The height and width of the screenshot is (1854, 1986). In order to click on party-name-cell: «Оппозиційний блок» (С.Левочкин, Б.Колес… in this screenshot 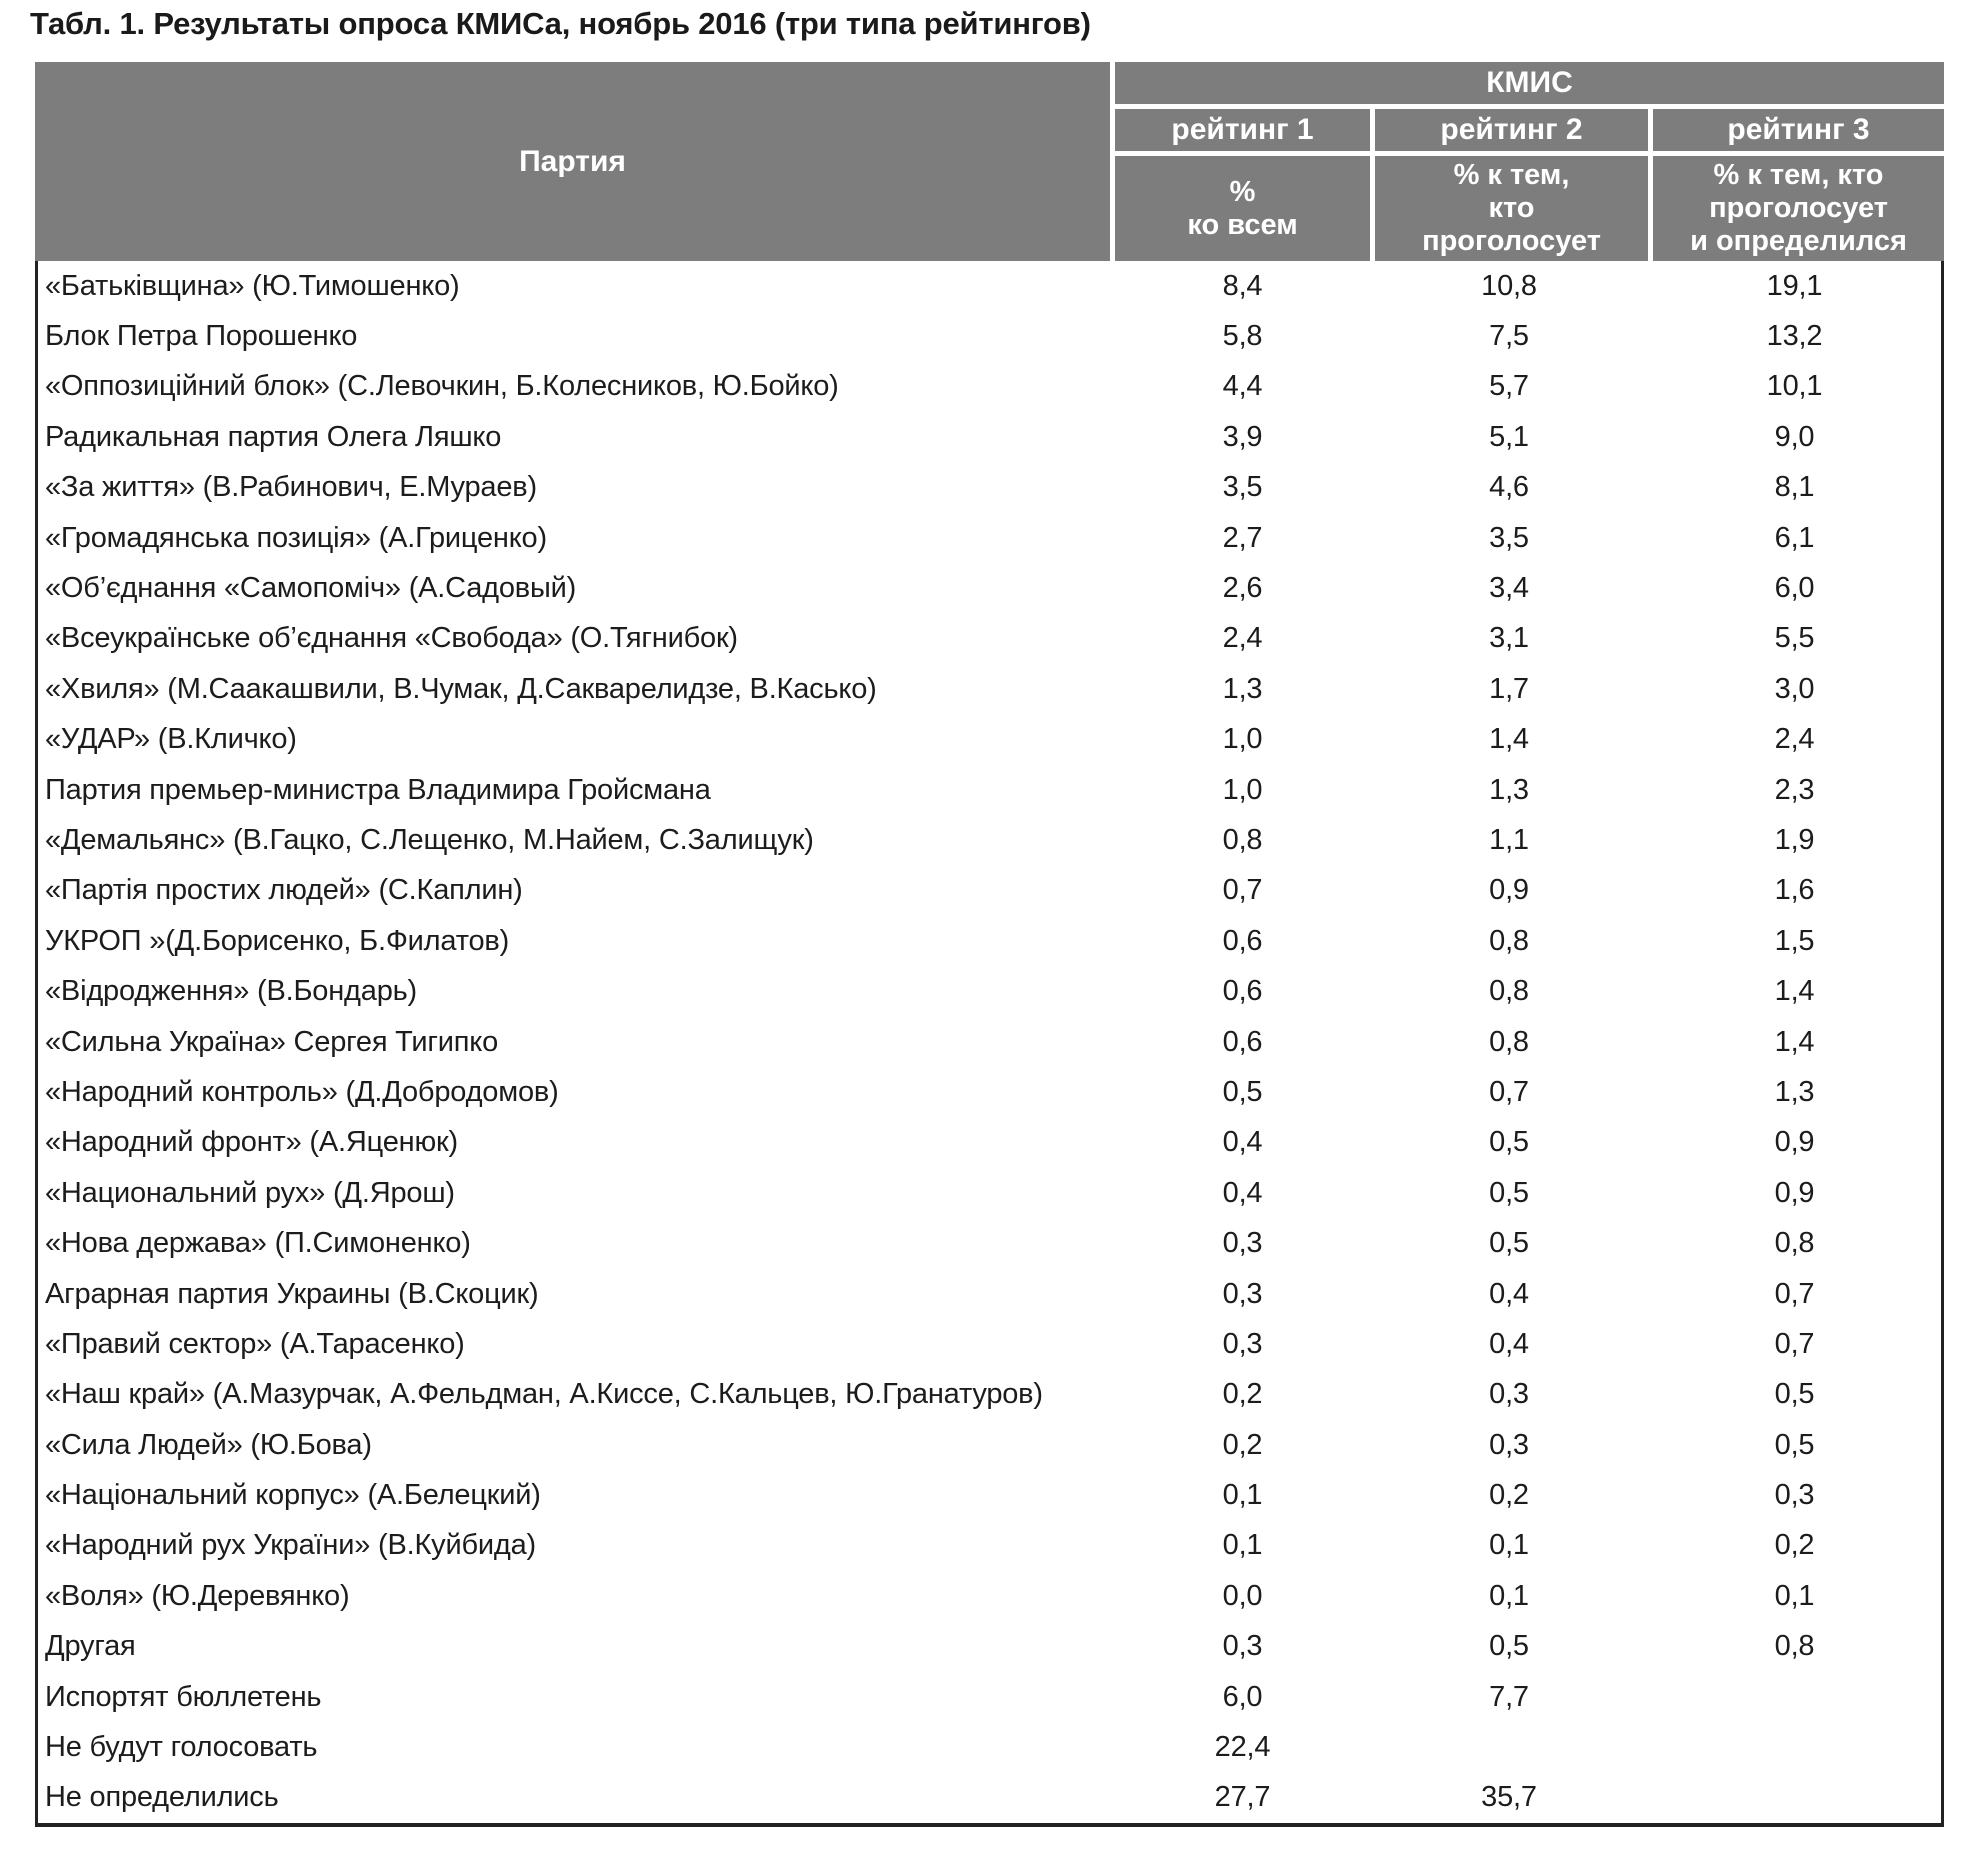, I will do `click(442, 386)`.